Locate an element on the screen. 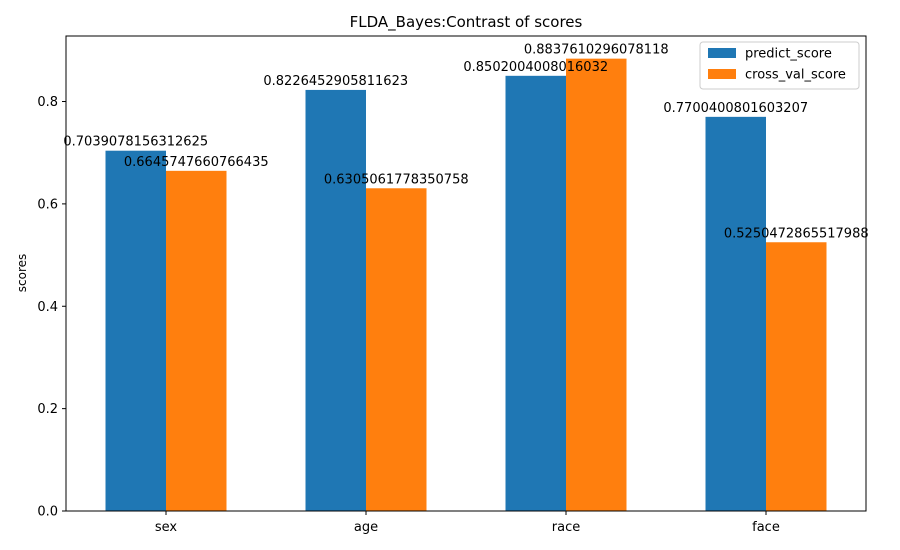  bar-cross_val_score-face is located at coordinates (796, 376).